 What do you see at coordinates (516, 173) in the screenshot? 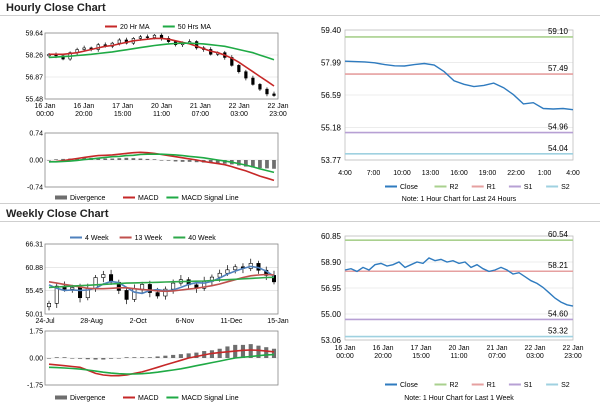
I see `hourly-levels-x-tick: 22:00` at bounding box center [516, 173].